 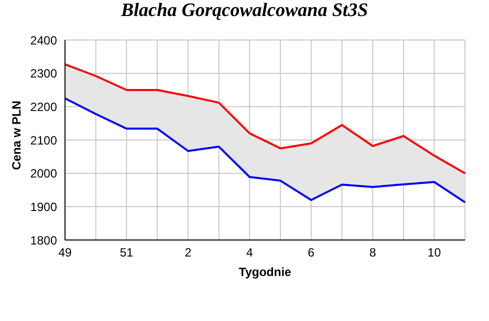 I want to click on x-tick-label: 10, so click(x=435, y=253).